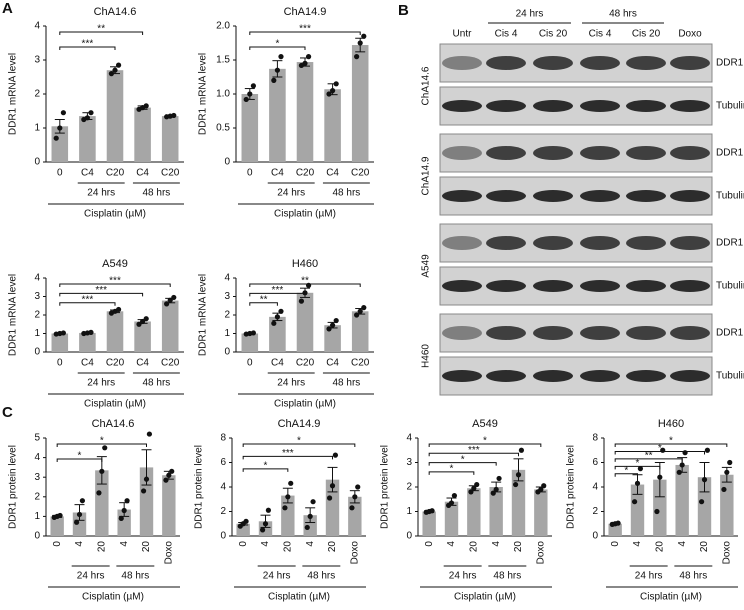 The width and height of the screenshot is (744, 610). I want to click on protein-label: Tubulin, so click(730, 196).